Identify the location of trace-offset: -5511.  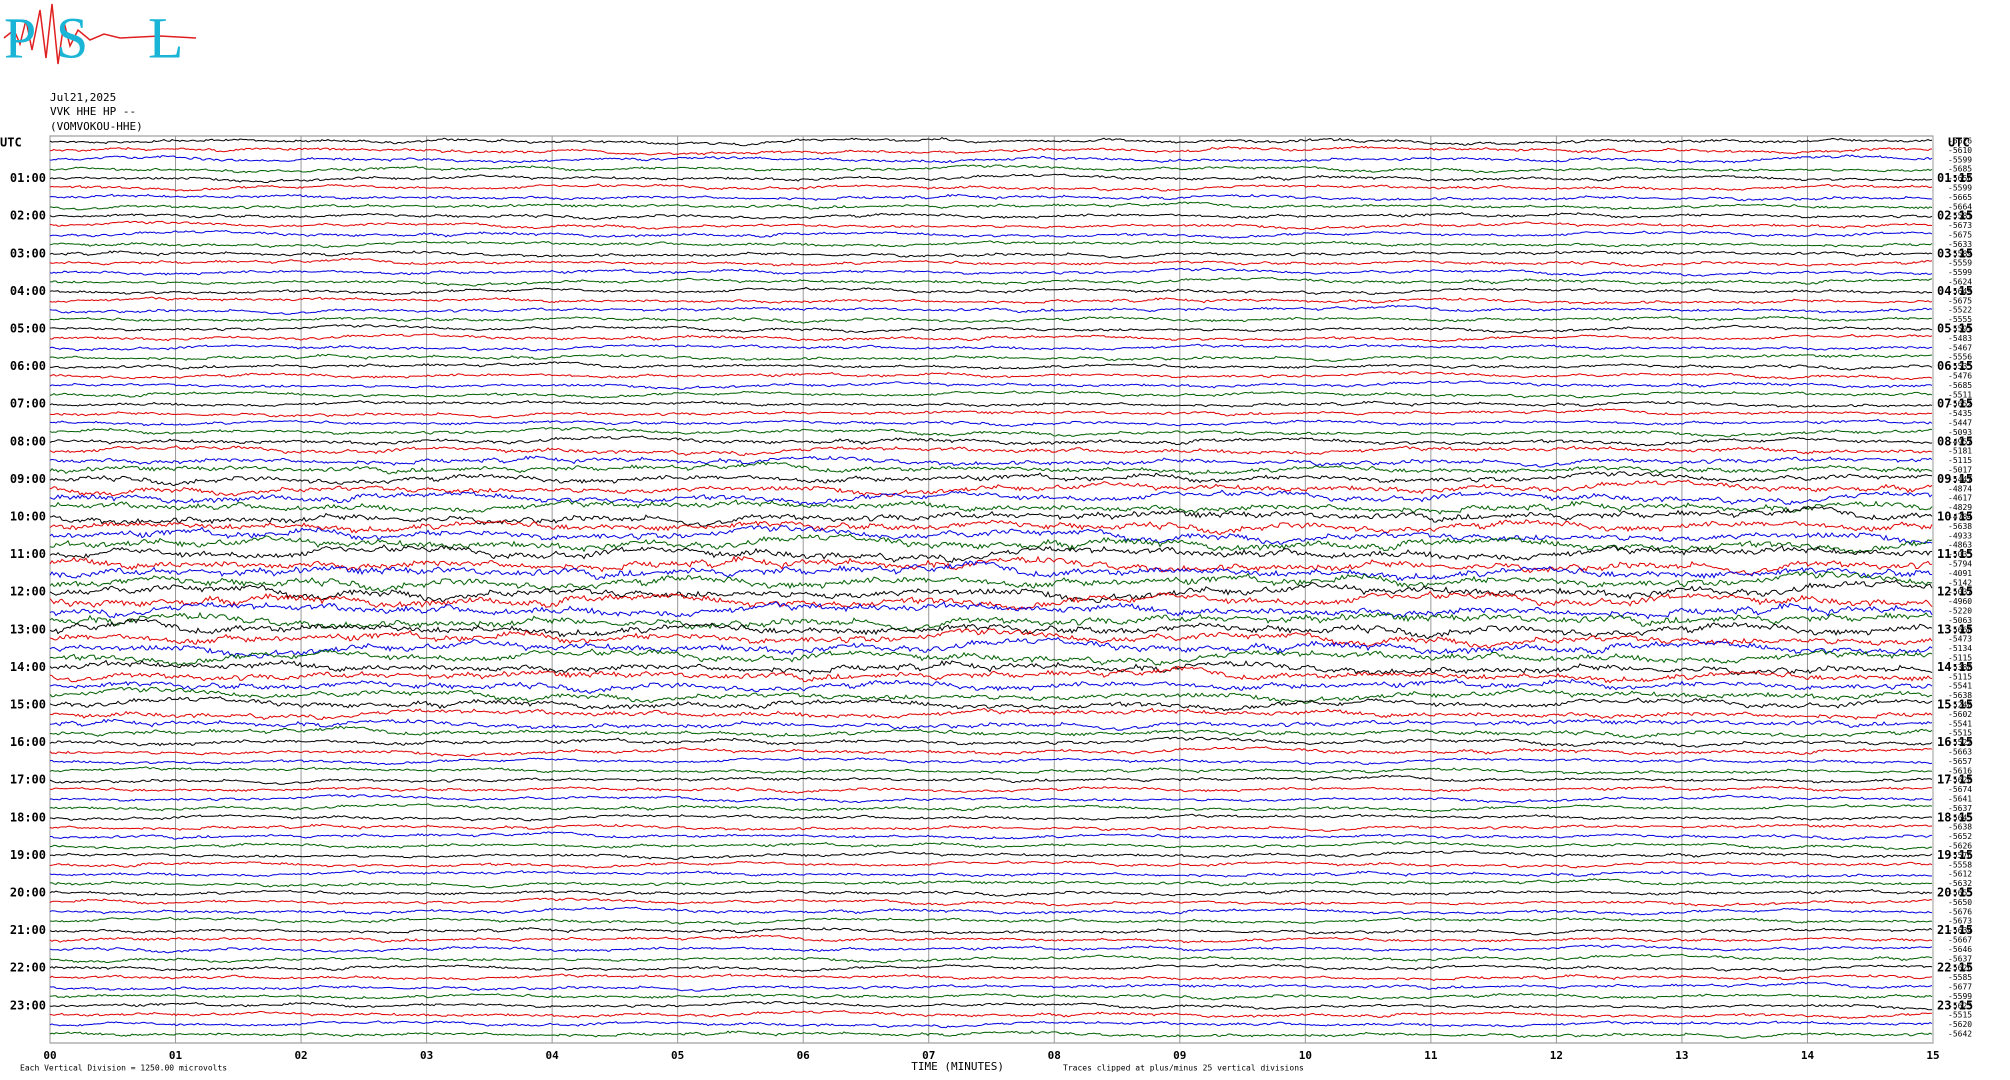
(1960, 394).